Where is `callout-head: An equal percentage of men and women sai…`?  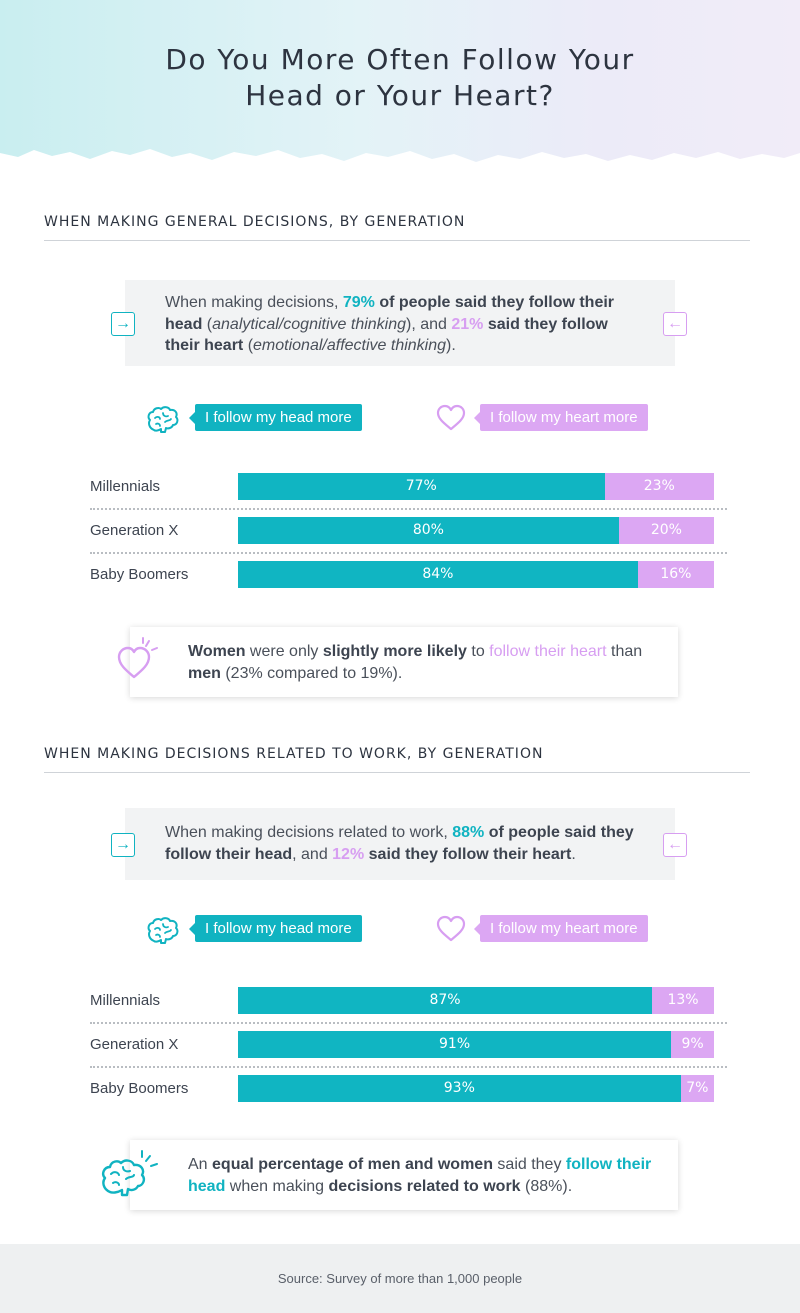
callout-head: An equal percentage of men and women sai… is located at coordinates (390, 1175).